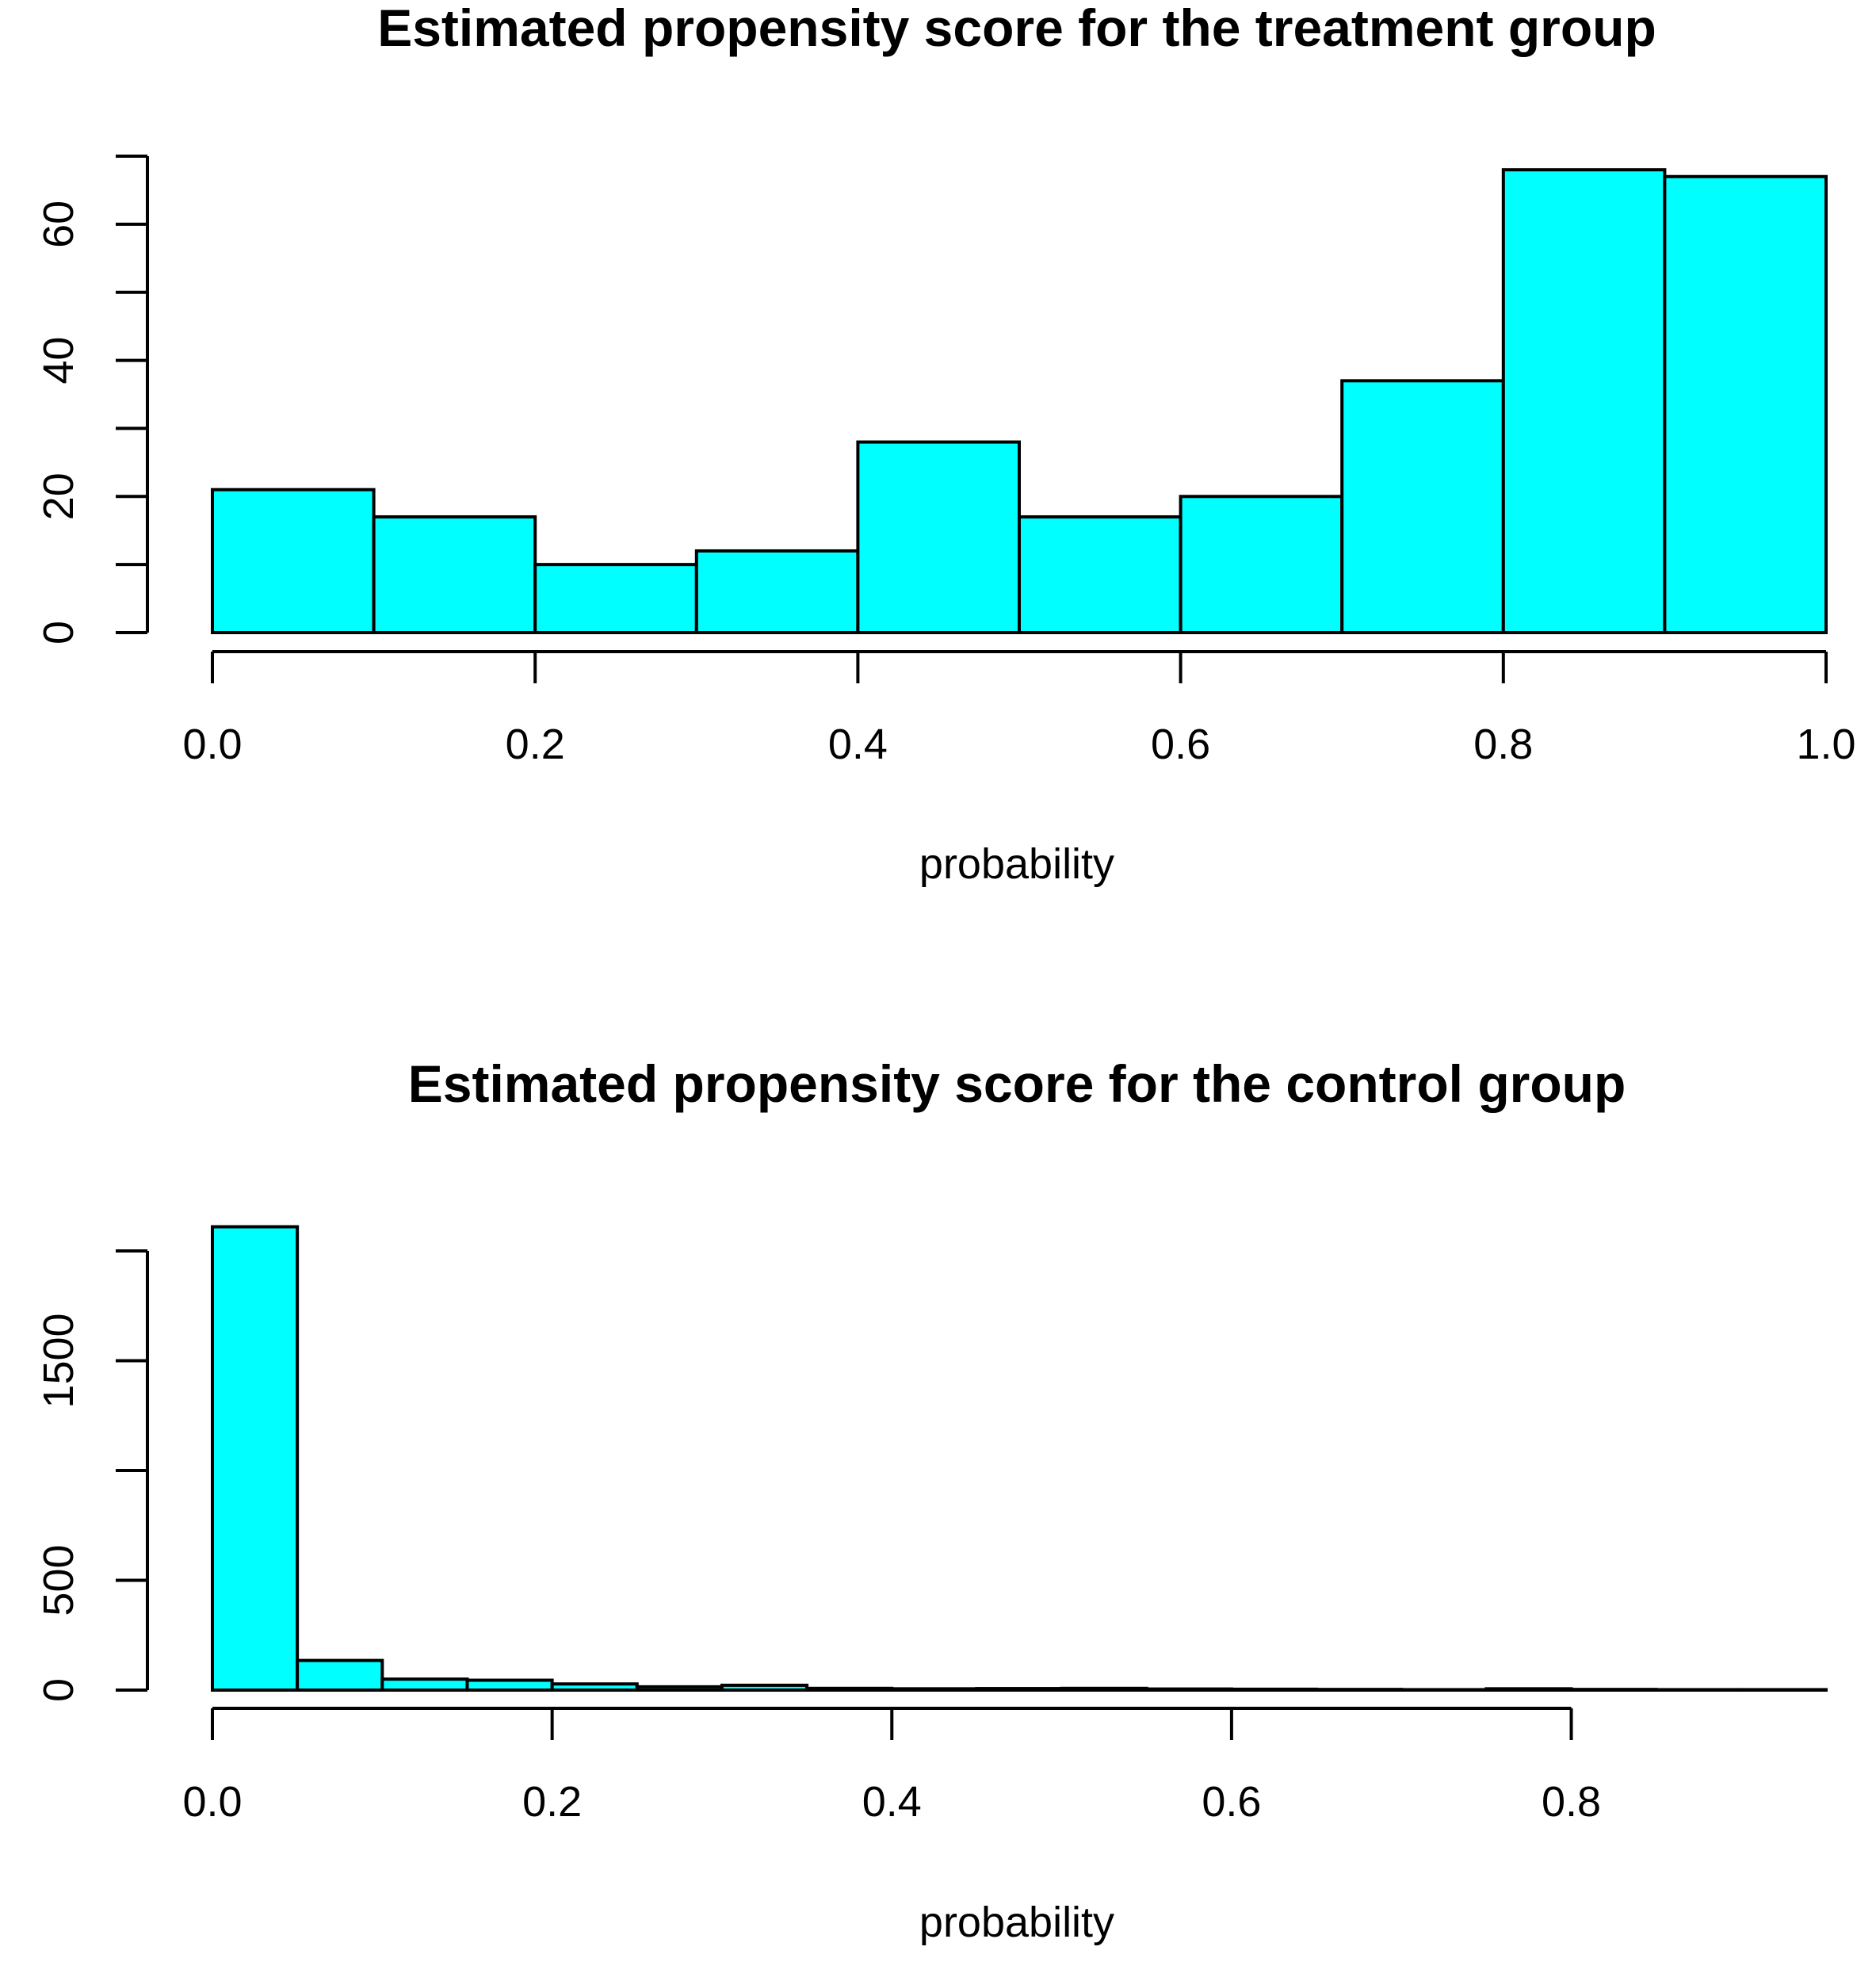 The width and height of the screenshot is (1876, 1962). What do you see at coordinates (58, 224) in the screenshot?
I see `y-tick-label: 60` at bounding box center [58, 224].